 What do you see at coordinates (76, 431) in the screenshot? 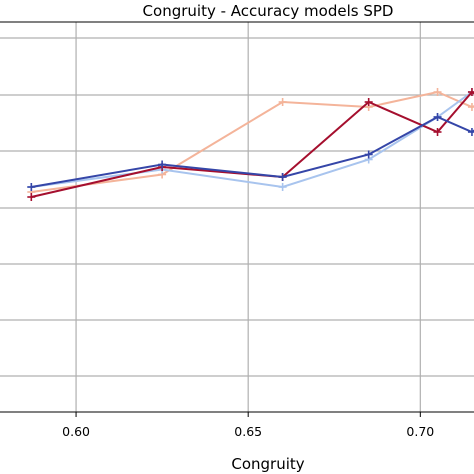
I see `x-tick-label: 0.60` at bounding box center [76, 431].